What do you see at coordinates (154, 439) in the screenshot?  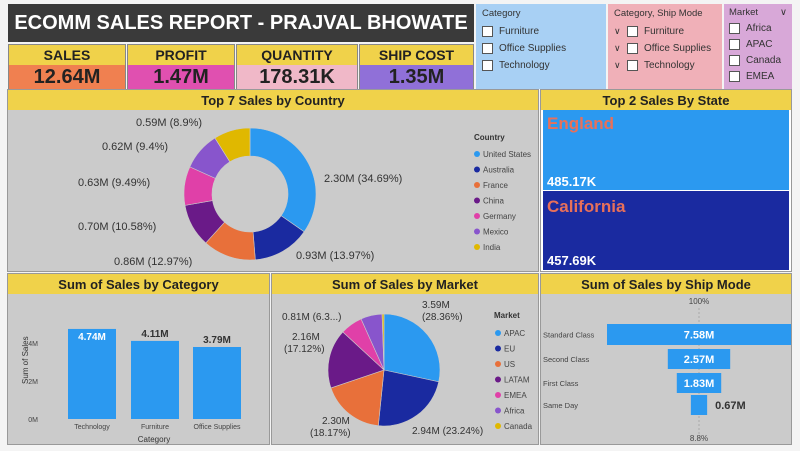 I see `category-xlabel: Category` at bounding box center [154, 439].